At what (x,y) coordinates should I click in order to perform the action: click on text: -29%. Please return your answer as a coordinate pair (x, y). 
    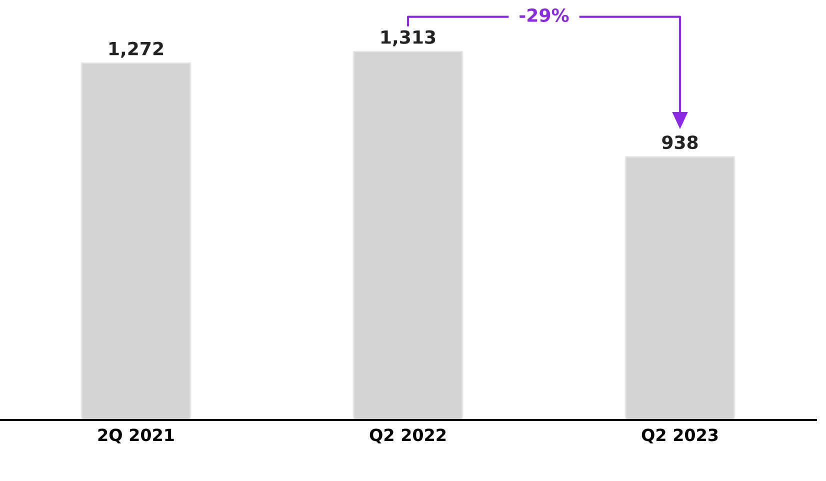
    Looking at the image, I should click on (544, 15).